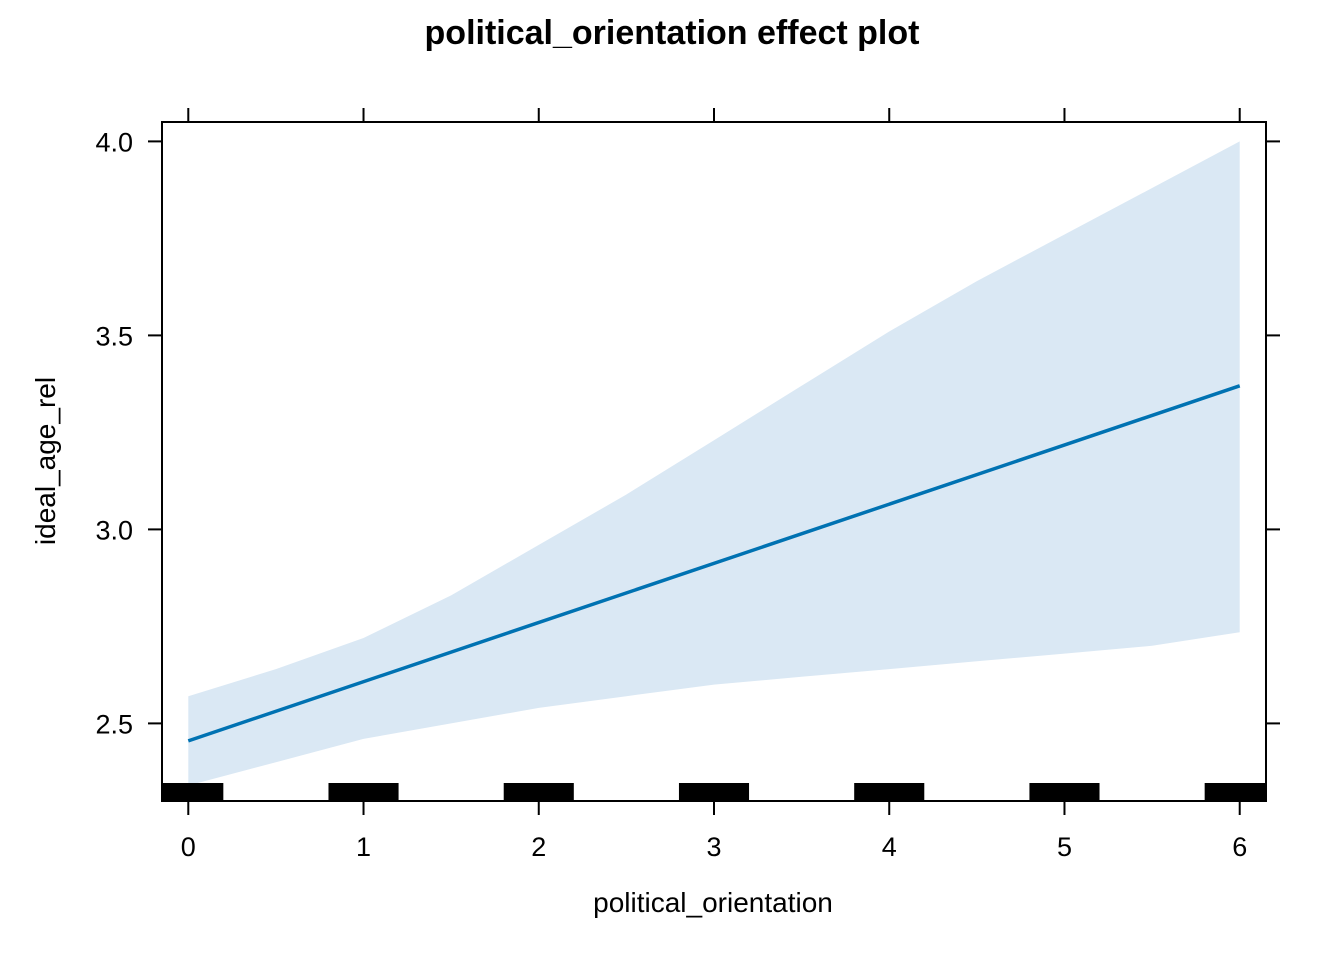  I want to click on y-tick-label: 2.5, so click(114, 724).